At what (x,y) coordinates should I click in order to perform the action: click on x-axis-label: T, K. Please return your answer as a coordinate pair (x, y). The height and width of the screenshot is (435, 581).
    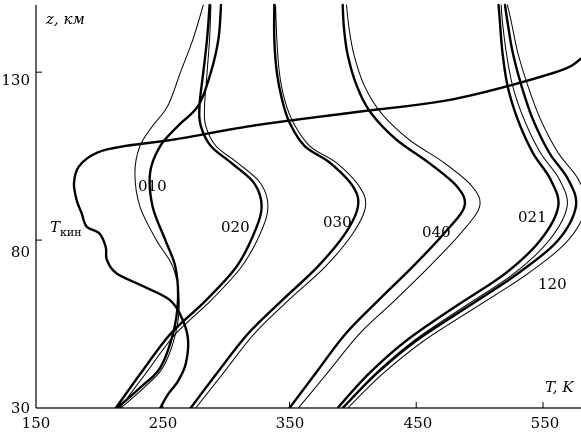
    Looking at the image, I should click on (559, 387).